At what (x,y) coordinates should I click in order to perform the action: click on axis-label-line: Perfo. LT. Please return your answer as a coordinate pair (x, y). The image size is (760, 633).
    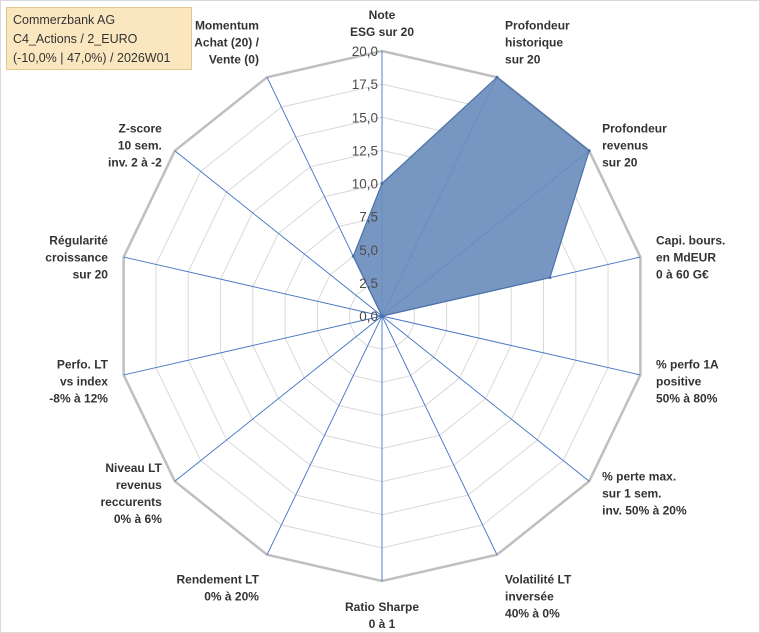
    Looking at the image, I should click on (83, 365).